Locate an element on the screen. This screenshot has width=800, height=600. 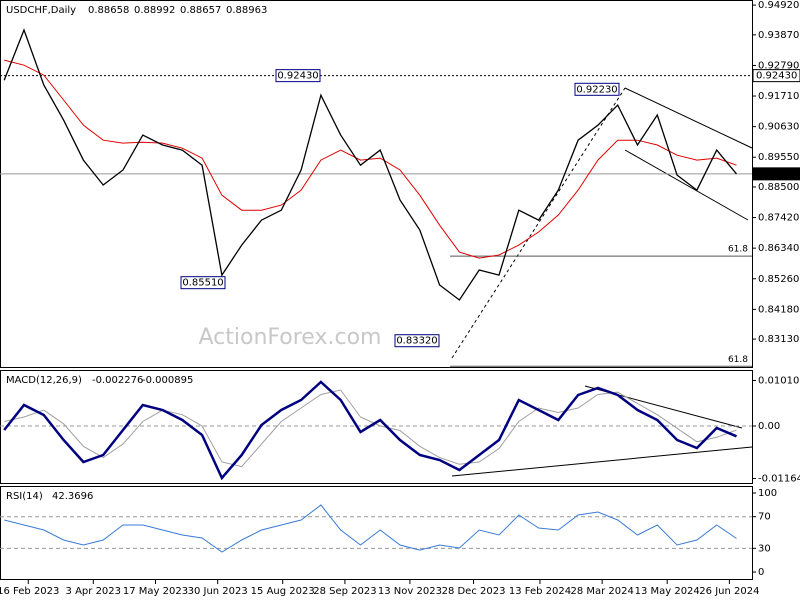
price-label: 0.92430 is located at coordinates (776, 76).